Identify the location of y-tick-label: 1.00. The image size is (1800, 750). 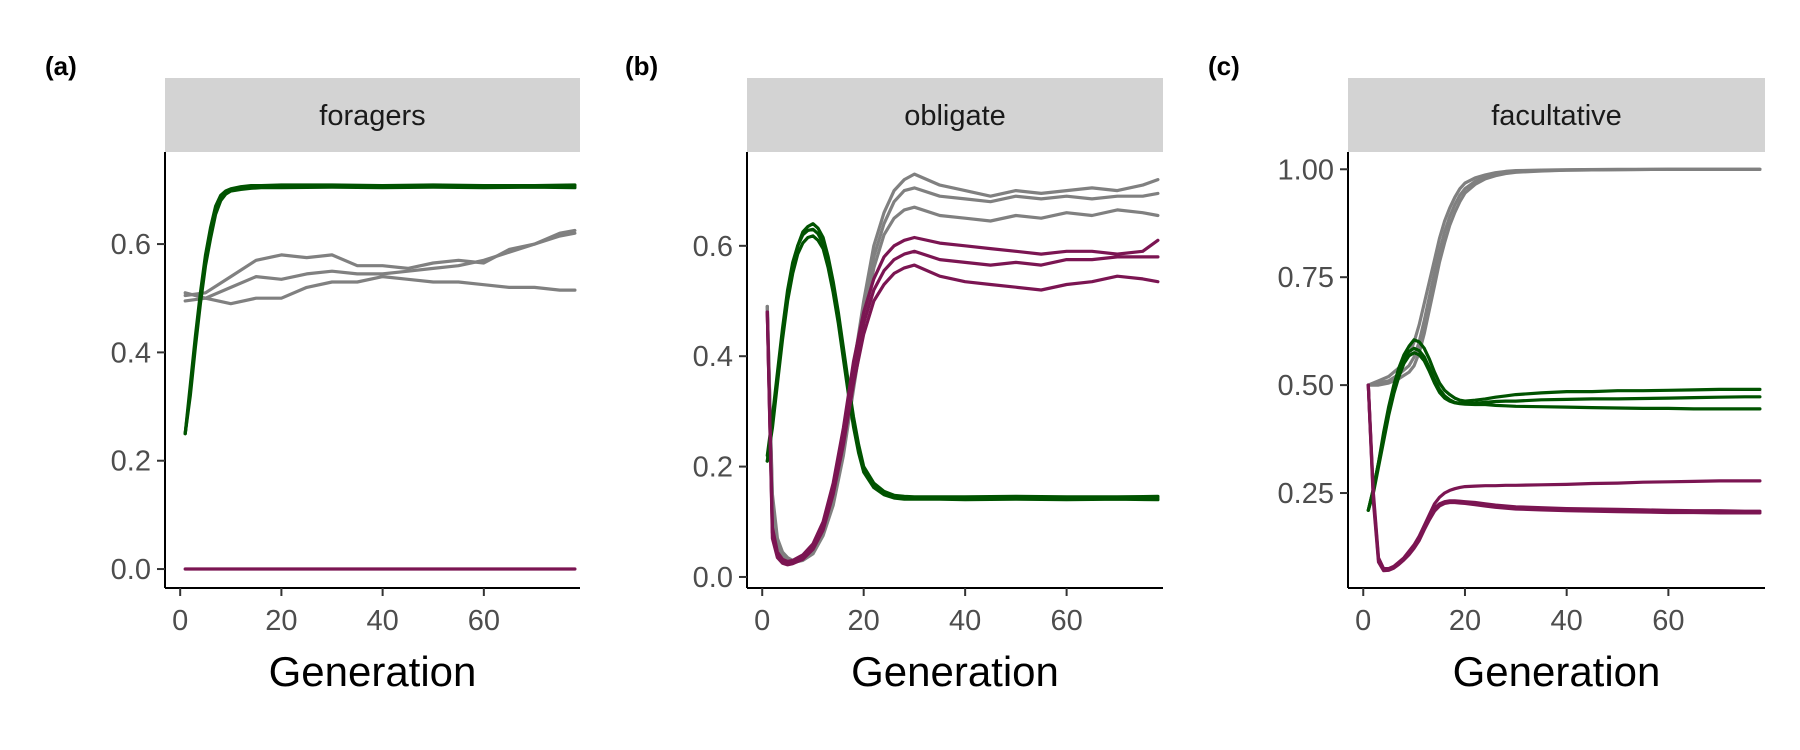
(1306, 170).